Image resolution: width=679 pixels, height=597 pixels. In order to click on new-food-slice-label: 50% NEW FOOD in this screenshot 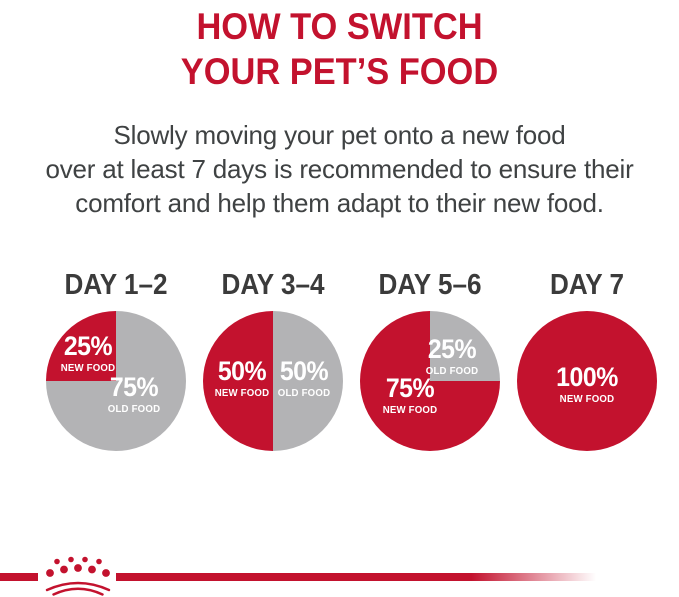, I will do `click(242, 377)`.